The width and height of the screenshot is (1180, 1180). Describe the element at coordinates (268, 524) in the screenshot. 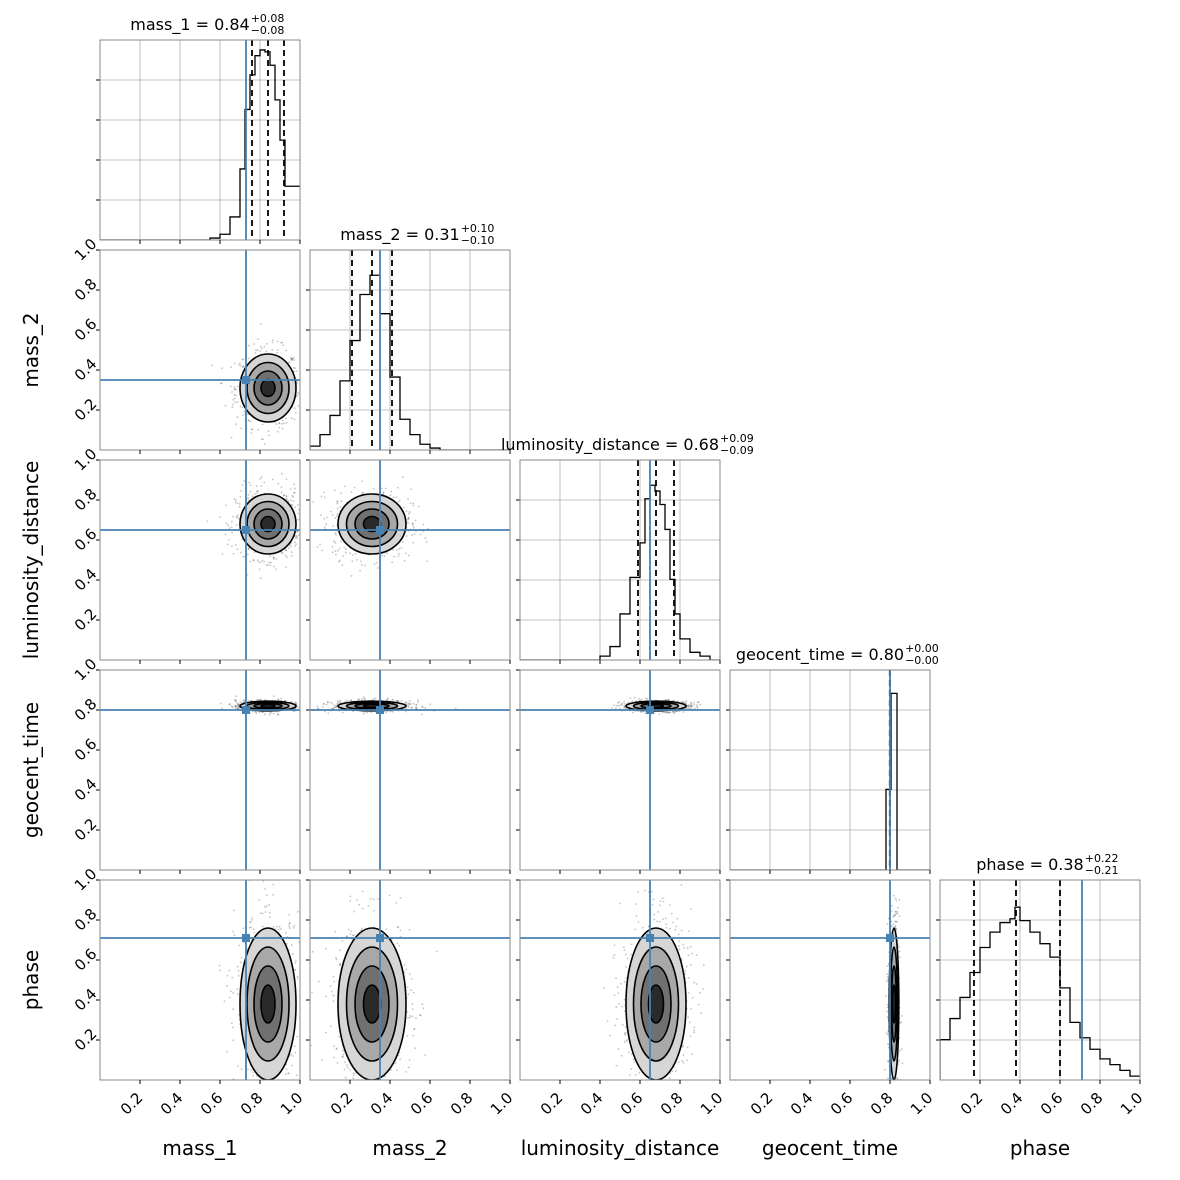

I see `contour-line` at that location.